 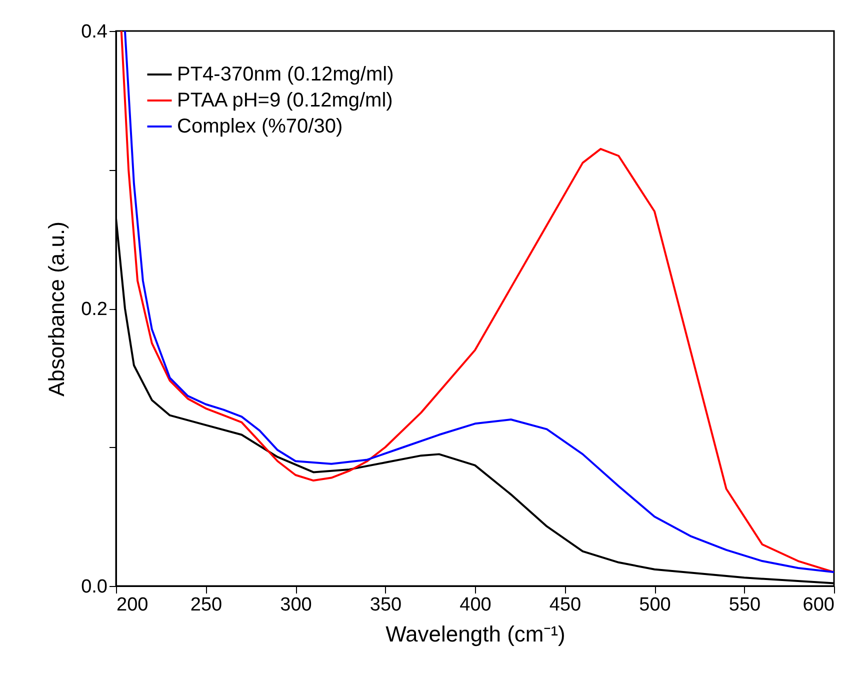 What do you see at coordinates (260, 127) in the screenshot?
I see `legend-label: Complex (%70/30)` at bounding box center [260, 127].